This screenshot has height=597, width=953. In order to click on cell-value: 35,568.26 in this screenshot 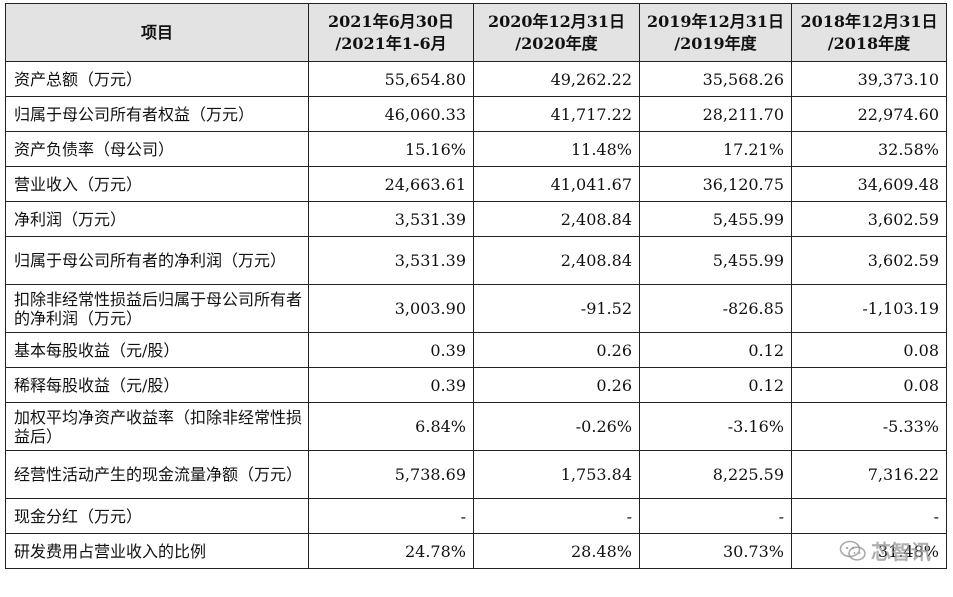, I will do `click(715, 79)`.